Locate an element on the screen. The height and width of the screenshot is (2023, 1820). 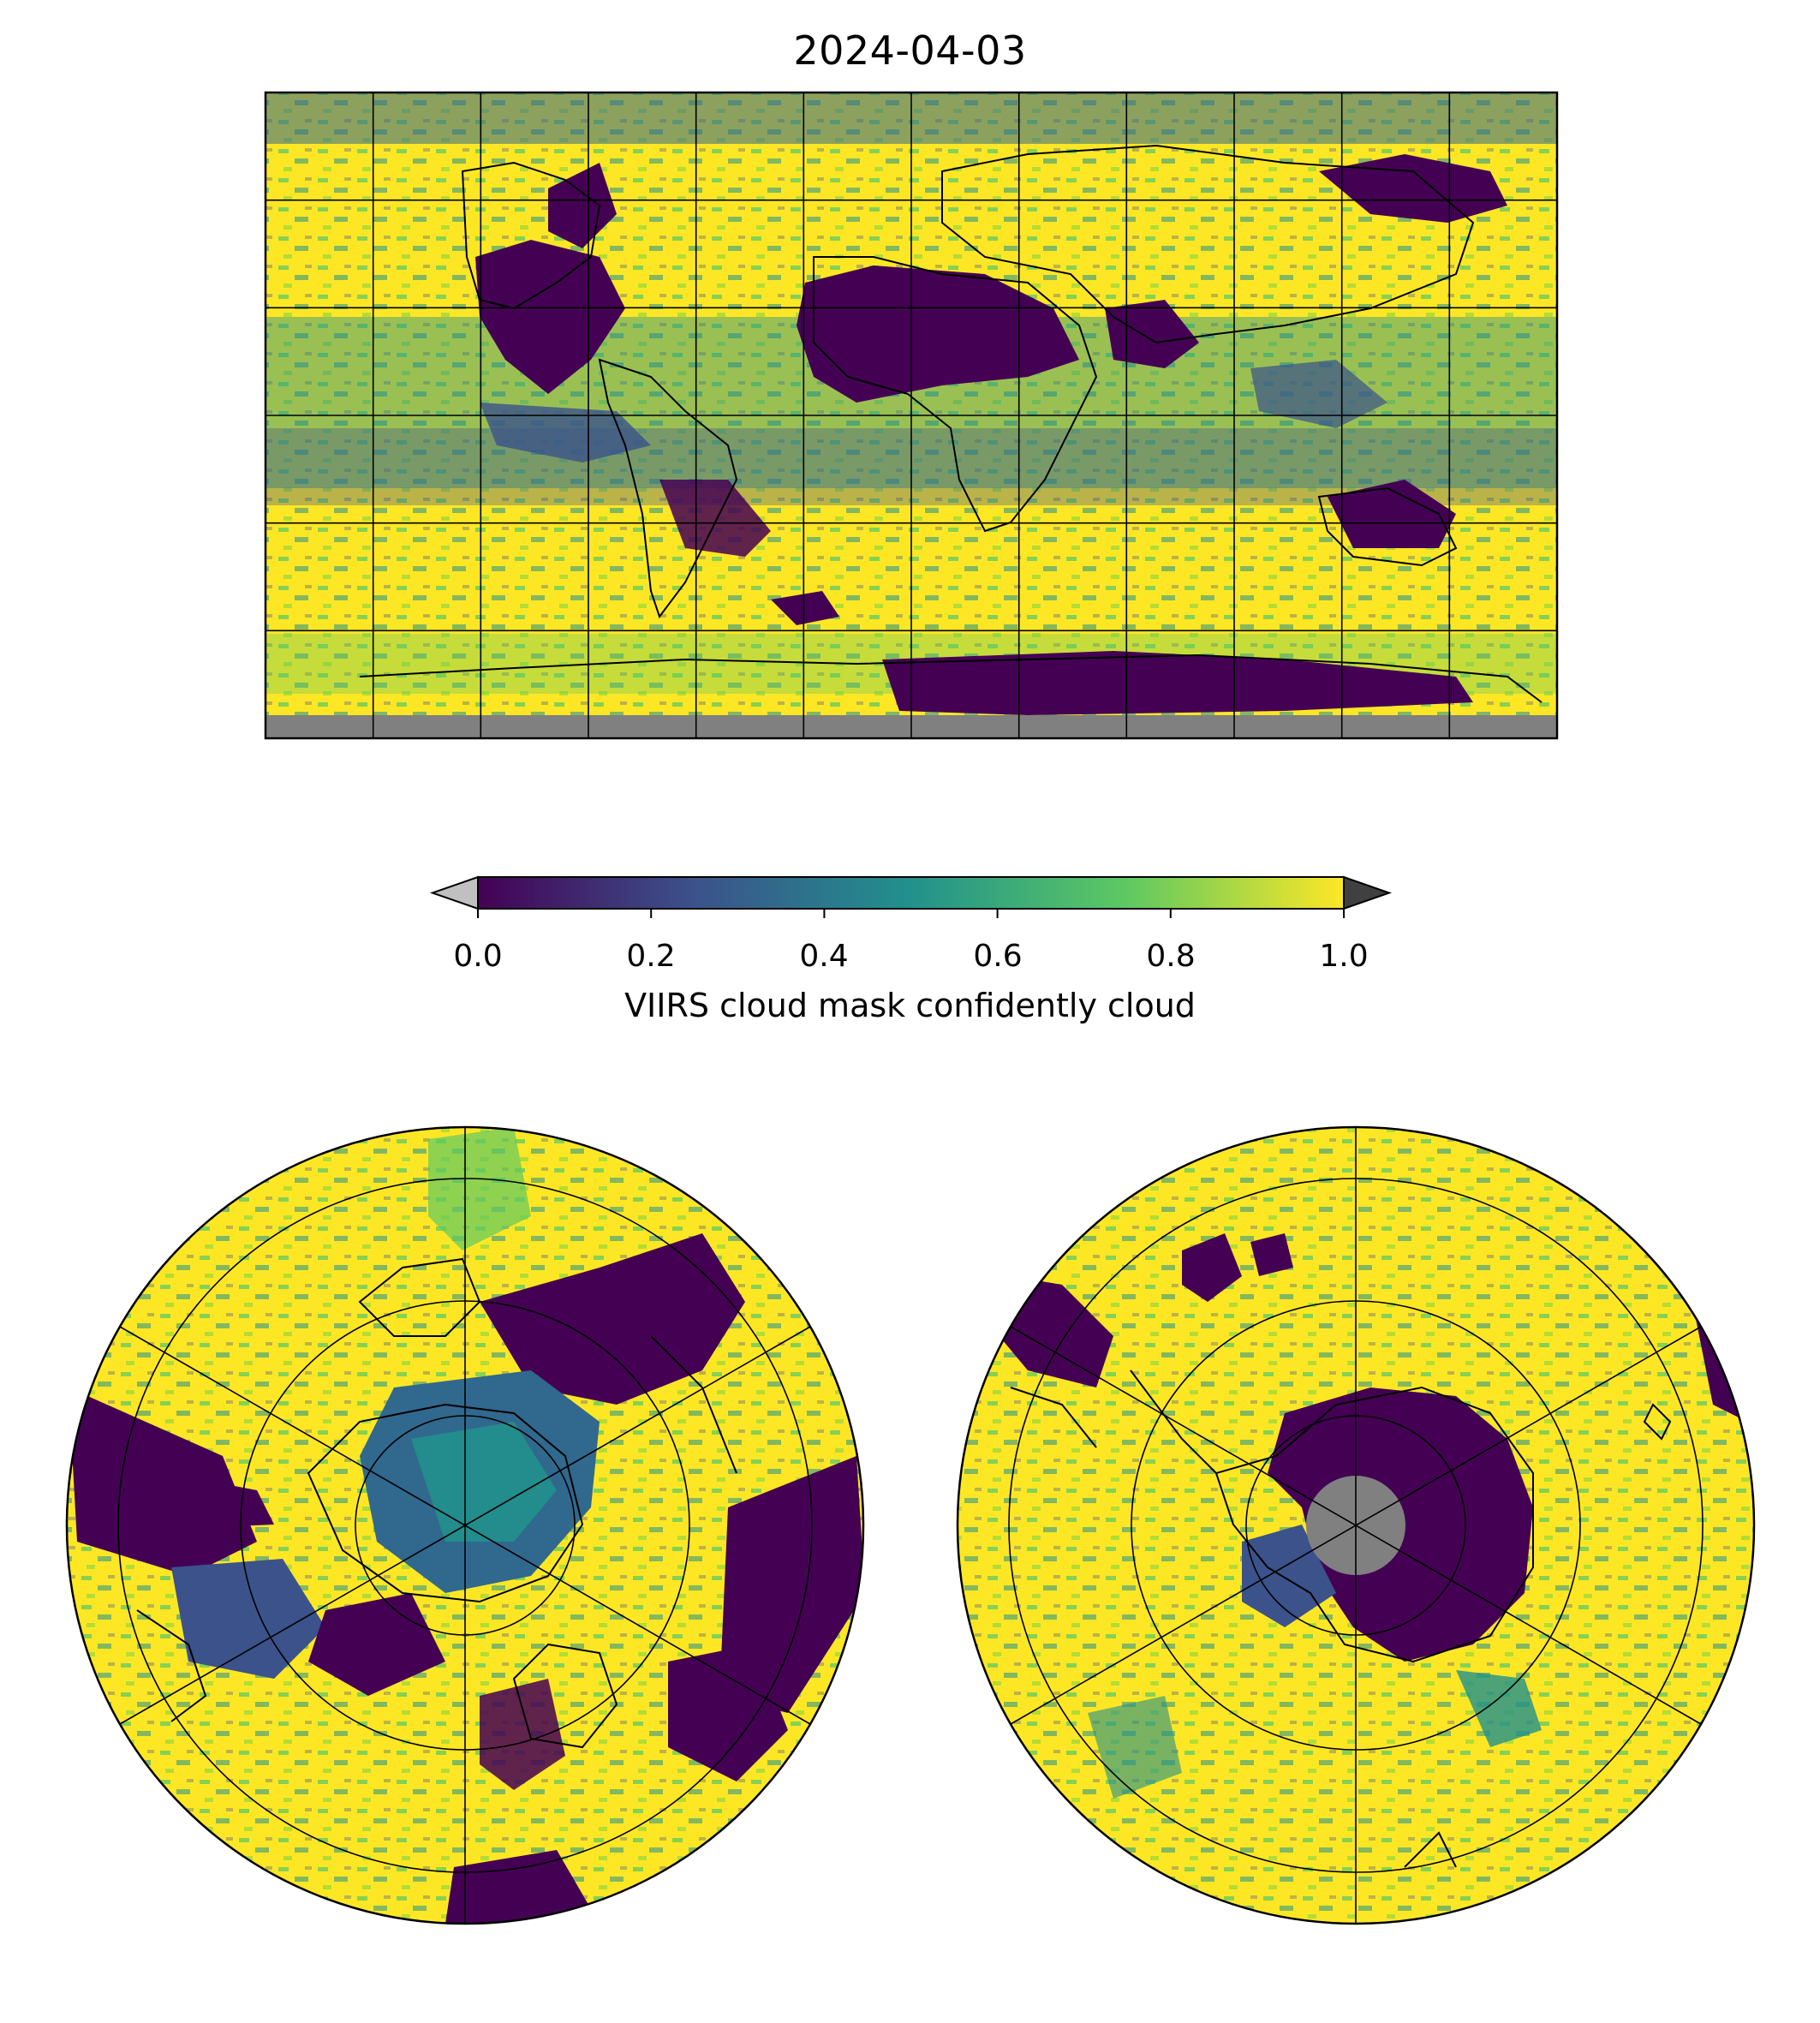
colorbar-gradient is located at coordinates (911, 893).